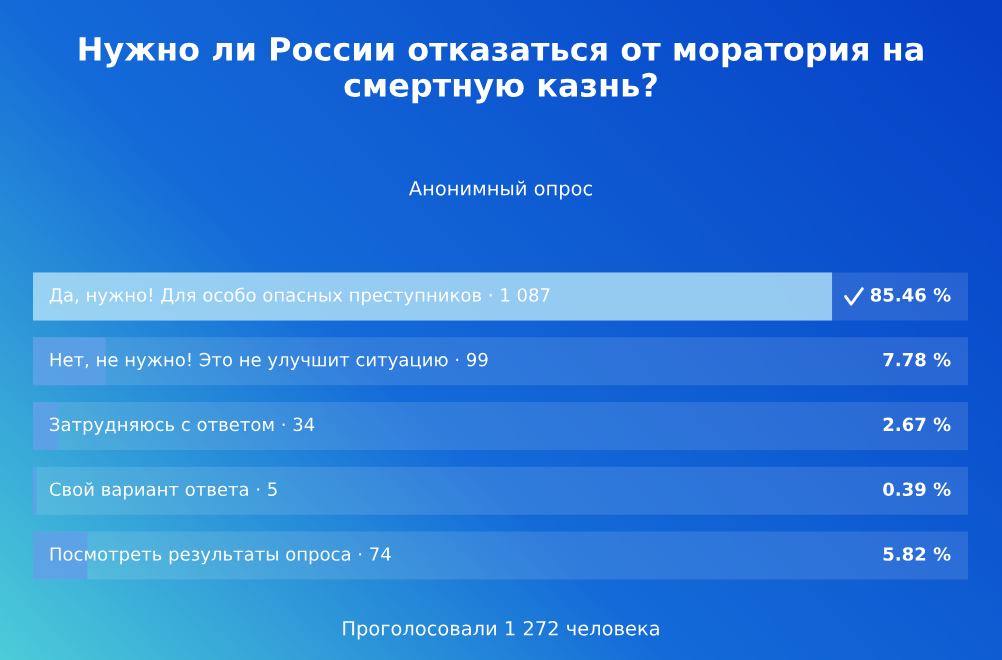 The width and height of the screenshot is (1002, 660). I want to click on data-label: 0.39 %, so click(917, 489).